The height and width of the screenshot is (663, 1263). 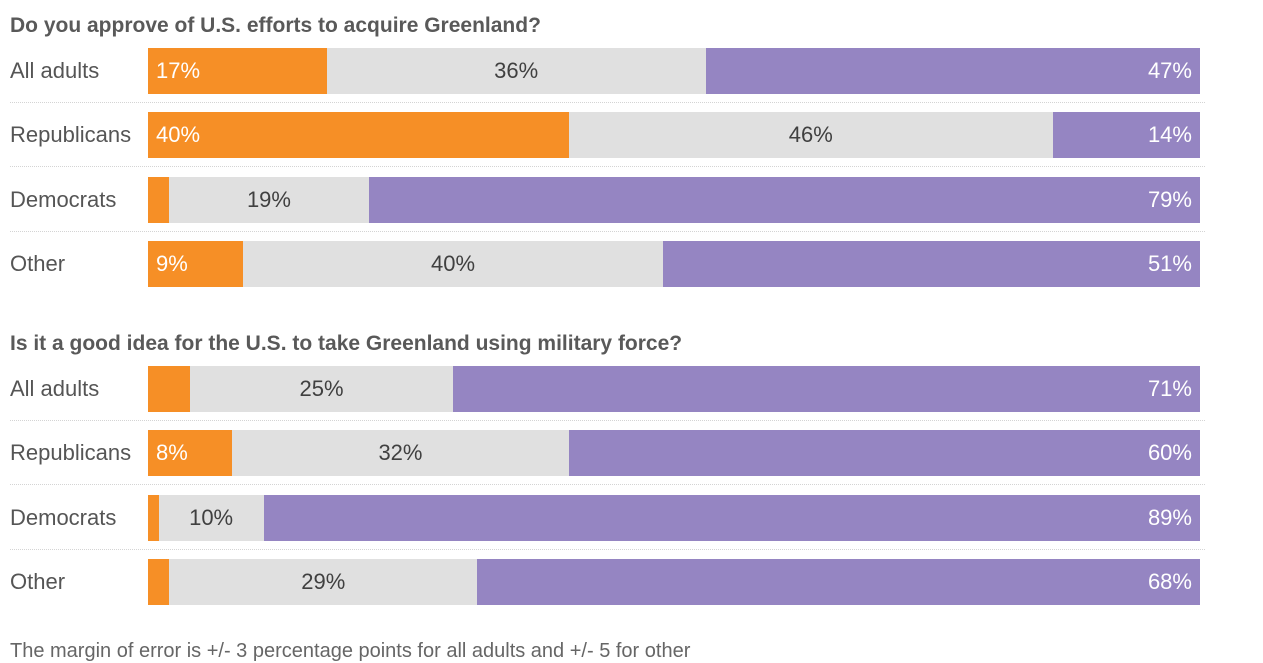 What do you see at coordinates (826, 389) in the screenshot?
I see `bar-segment-c: 71%` at bounding box center [826, 389].